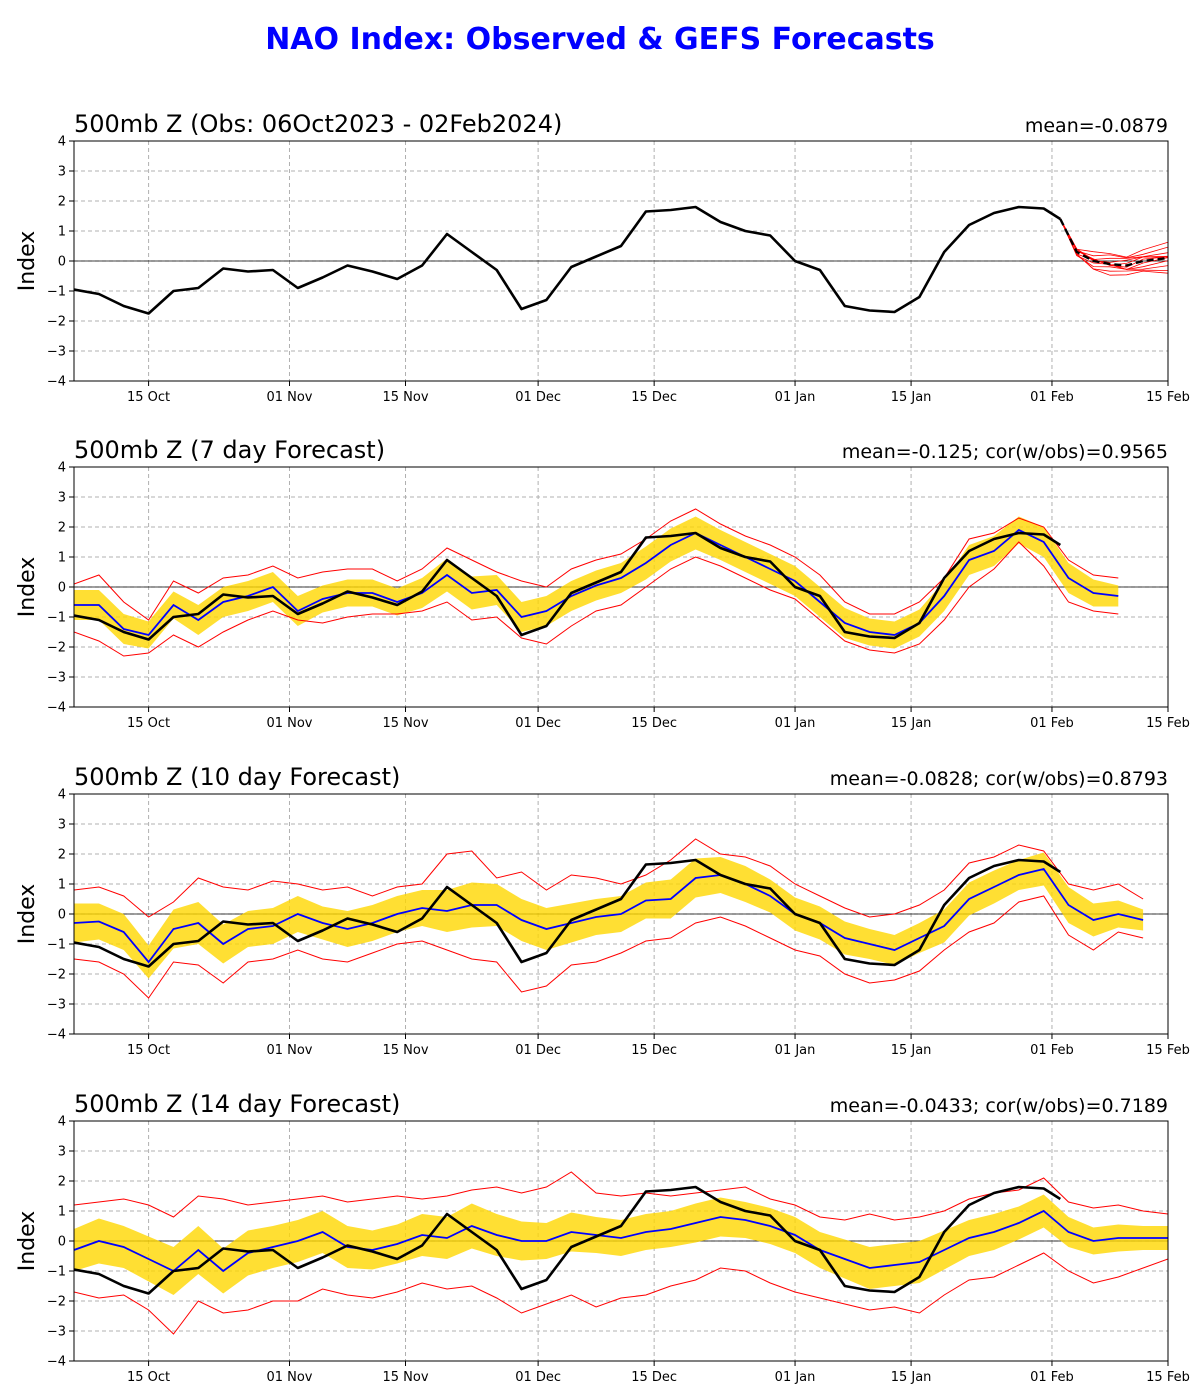 This screenshot has height=1400, width=1200. What do you see at coordinates (229, 450) in the screenshot?
I see `panel-title: 500mb Z (7 day Forecast)` at bounding box center [229, 450].